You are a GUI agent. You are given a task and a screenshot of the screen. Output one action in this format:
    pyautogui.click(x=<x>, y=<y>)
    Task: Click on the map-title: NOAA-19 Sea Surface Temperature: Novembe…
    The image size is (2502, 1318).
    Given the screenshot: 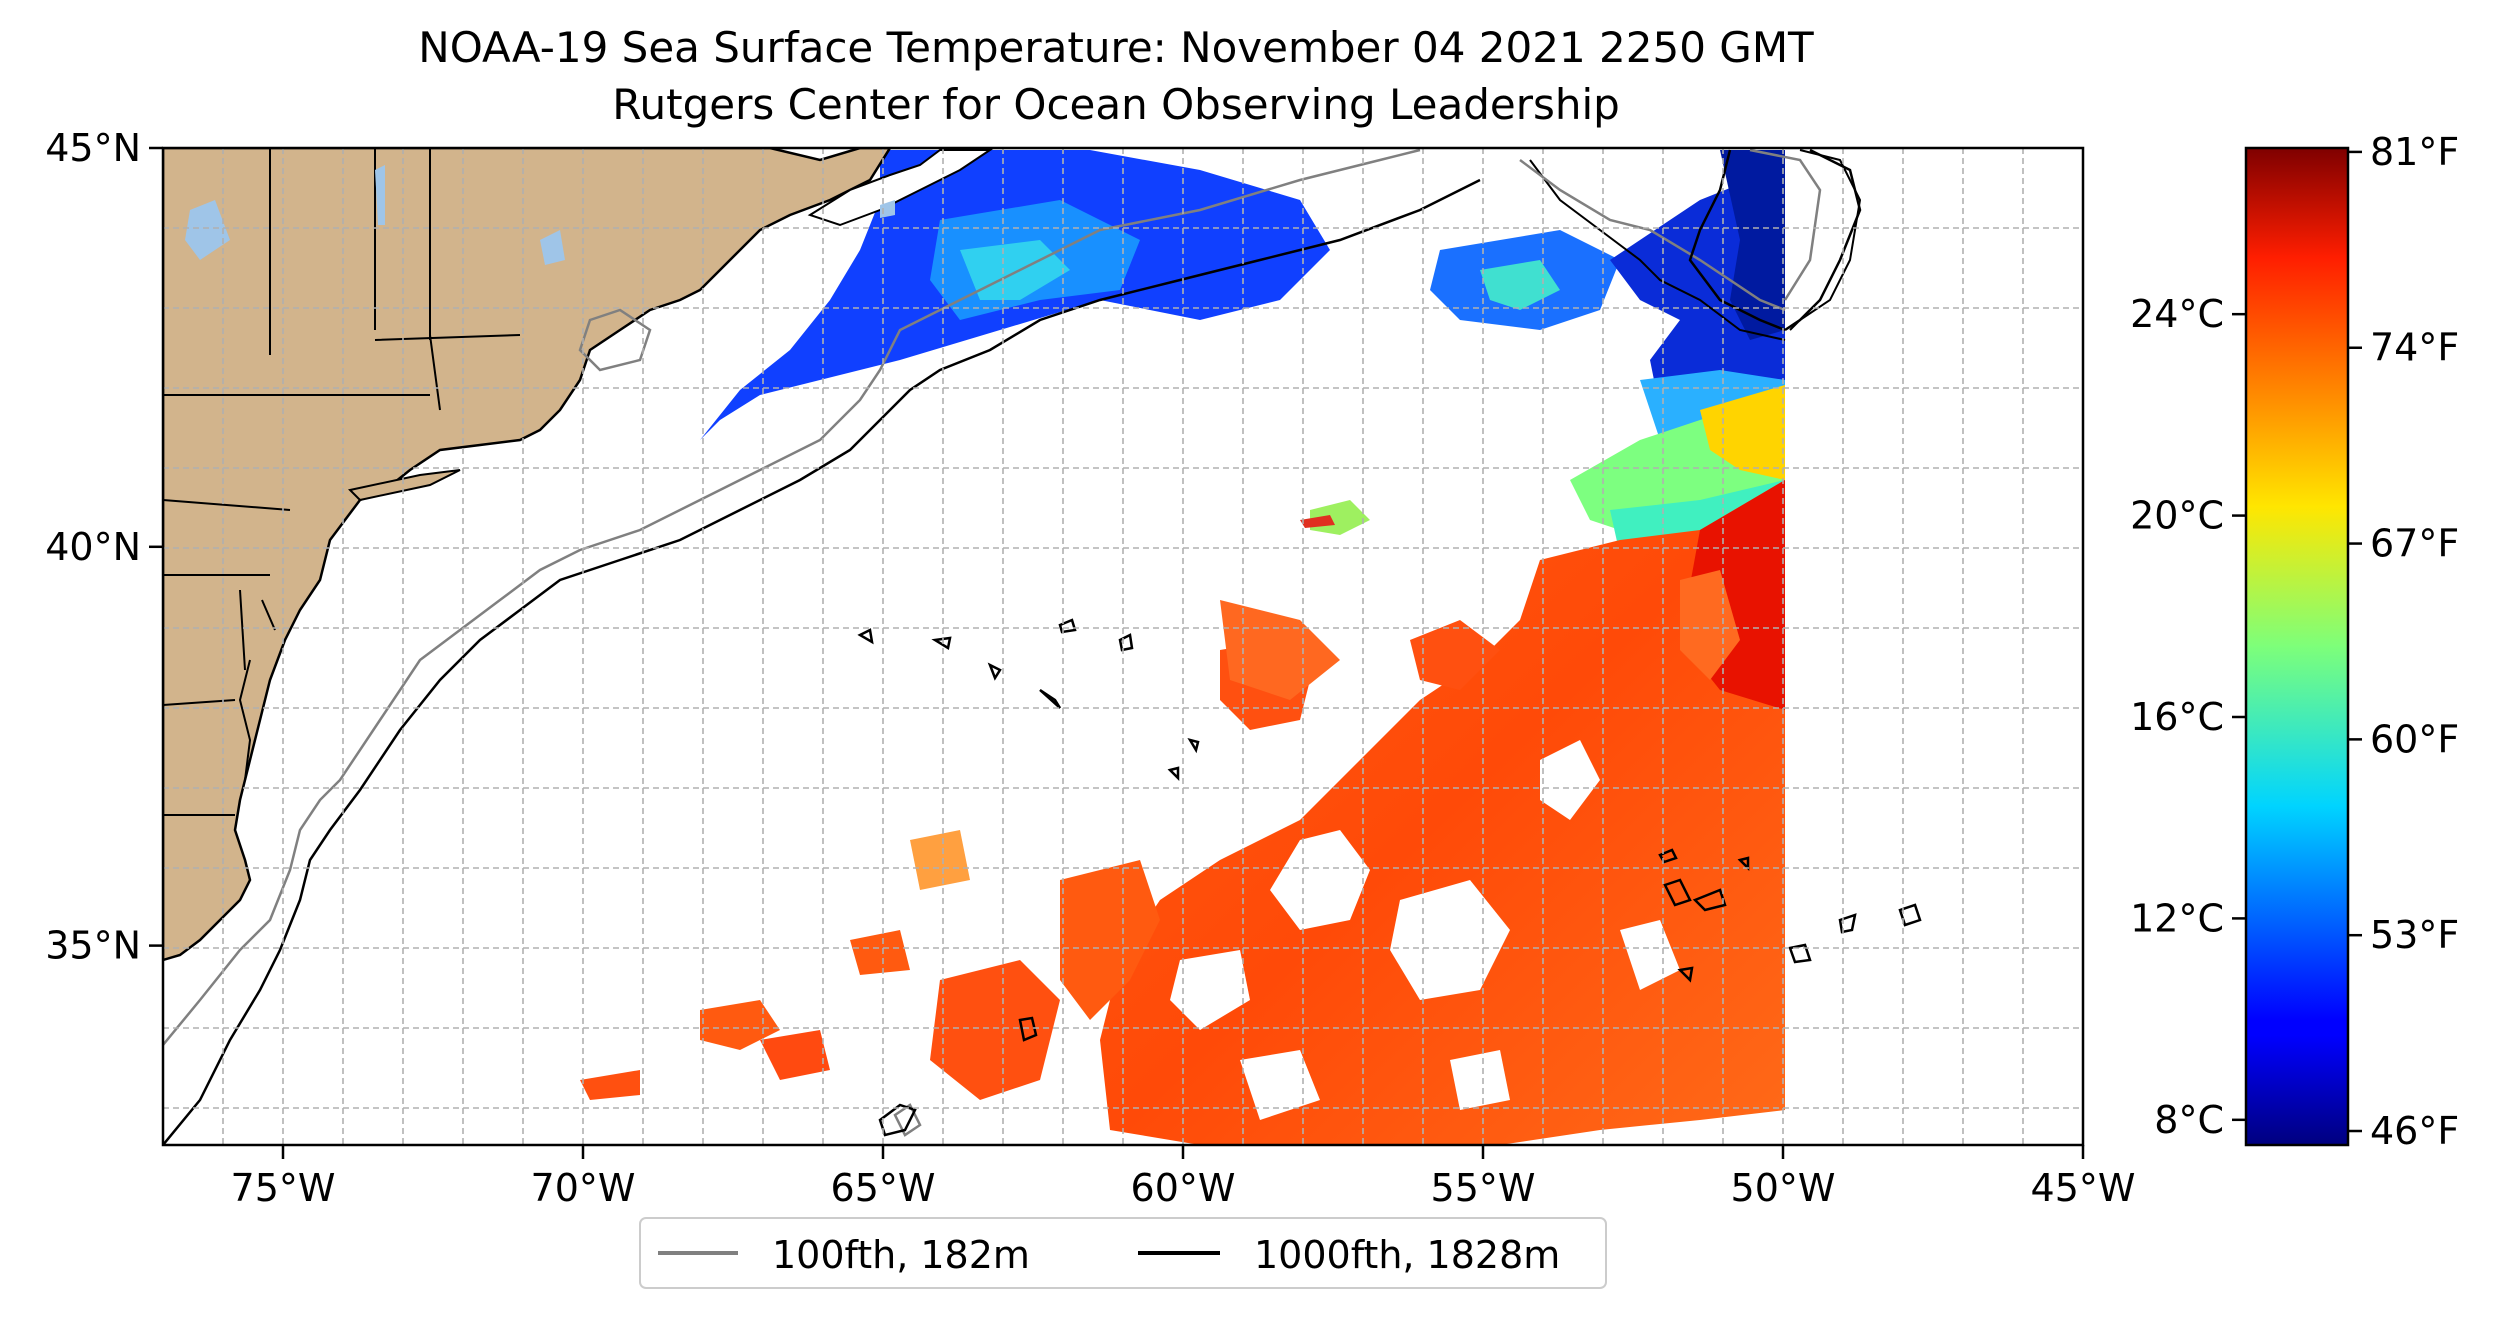 What is the action you would take?
    pyautogui.click(x=1116, y=47)
    